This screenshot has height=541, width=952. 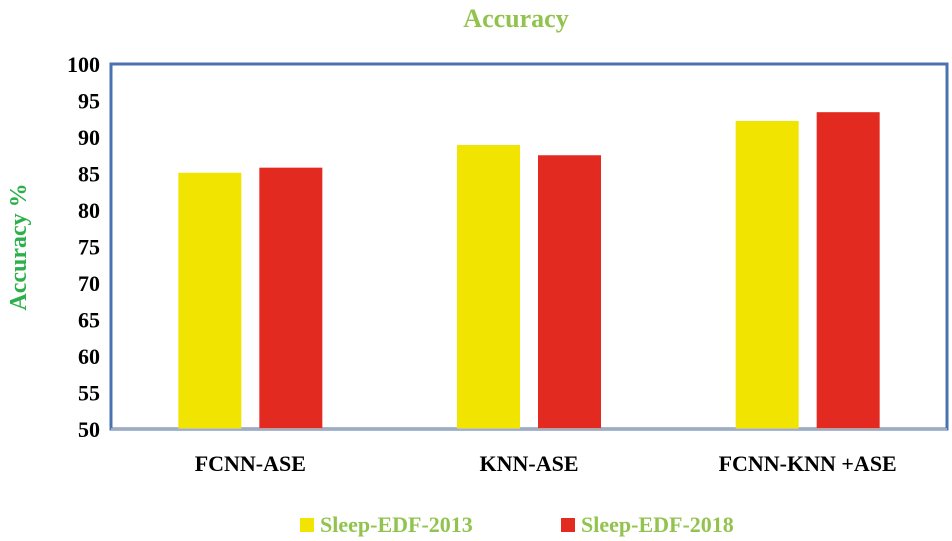 I want to click on x-category-label: FCNN-ASE, so click(x=250, y=463).